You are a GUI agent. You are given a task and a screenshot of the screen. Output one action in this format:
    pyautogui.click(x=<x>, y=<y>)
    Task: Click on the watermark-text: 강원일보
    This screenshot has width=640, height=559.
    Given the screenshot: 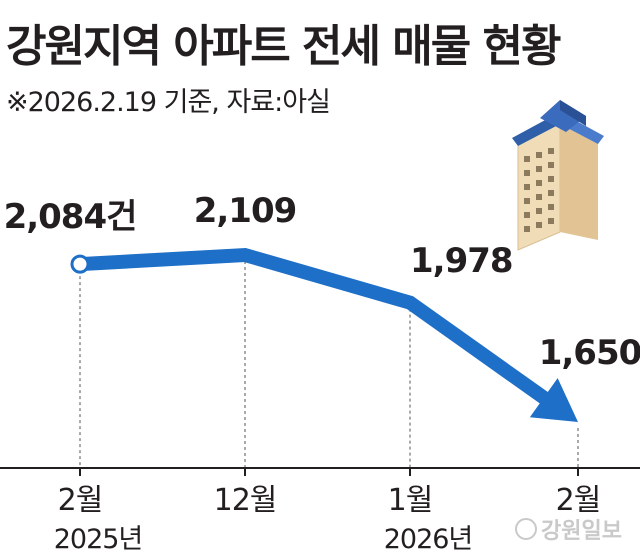 What is the action you would take?
    pyautogui.click(x=581, y=531)
    